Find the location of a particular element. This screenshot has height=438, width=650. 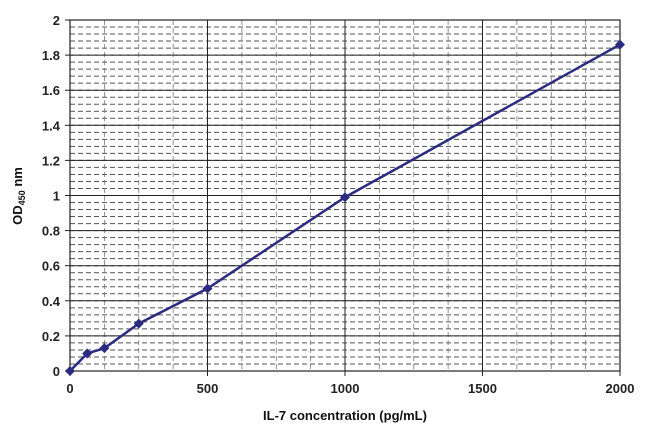

x-tick-label: 2000 is located at coordinates (620, 388).